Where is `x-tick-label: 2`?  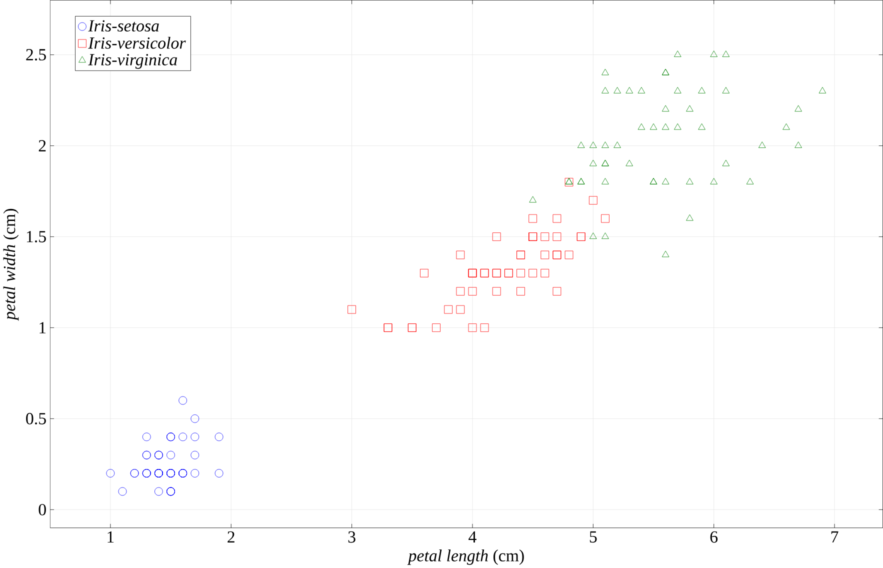
x-tick-label: 2 is located at coordinates (231, 536).